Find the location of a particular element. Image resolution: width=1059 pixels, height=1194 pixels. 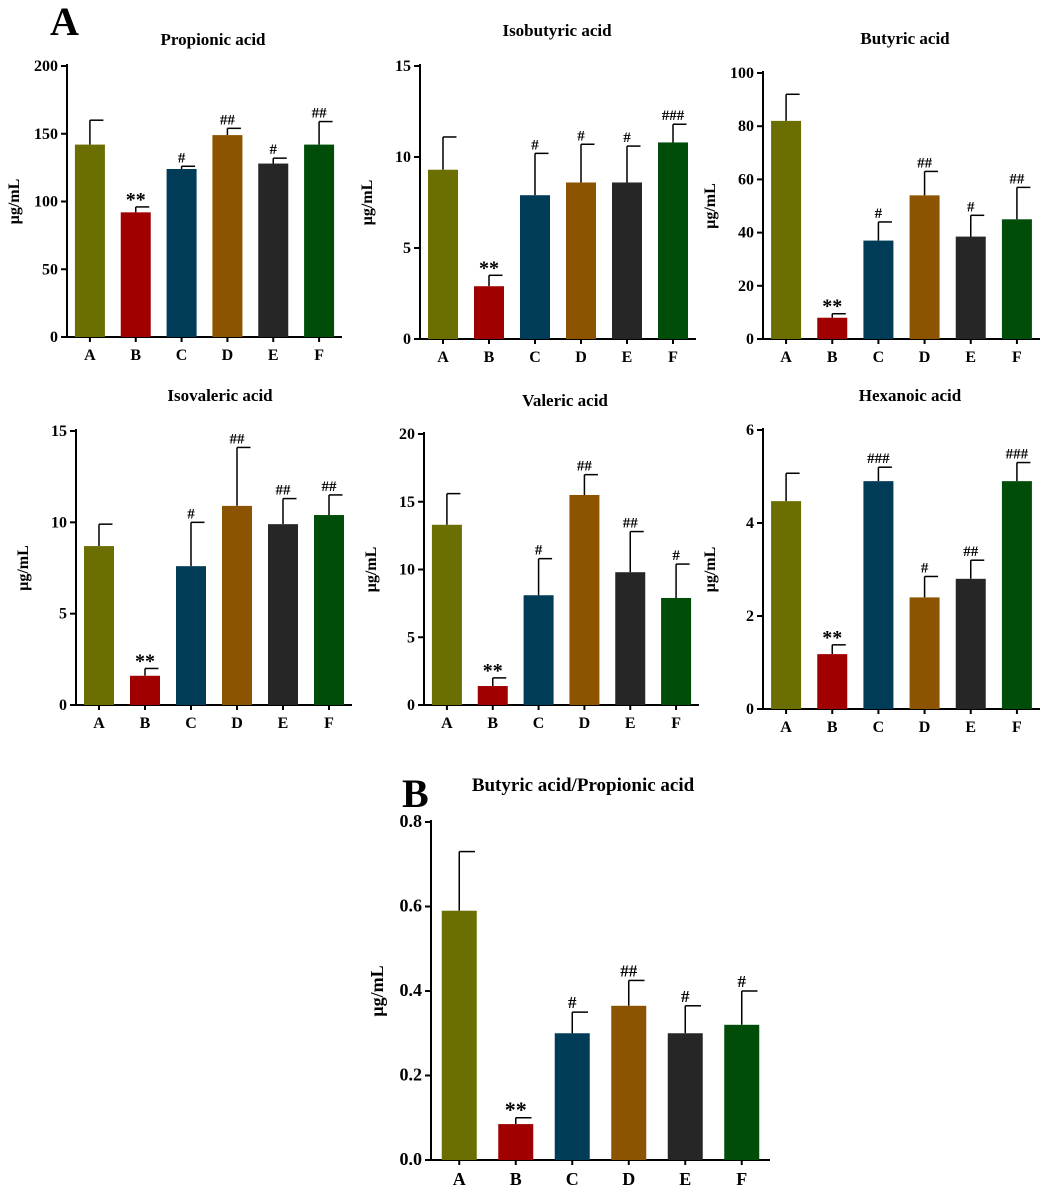

chart-title: Isovaleric acid is located at coordinates (220, 395).